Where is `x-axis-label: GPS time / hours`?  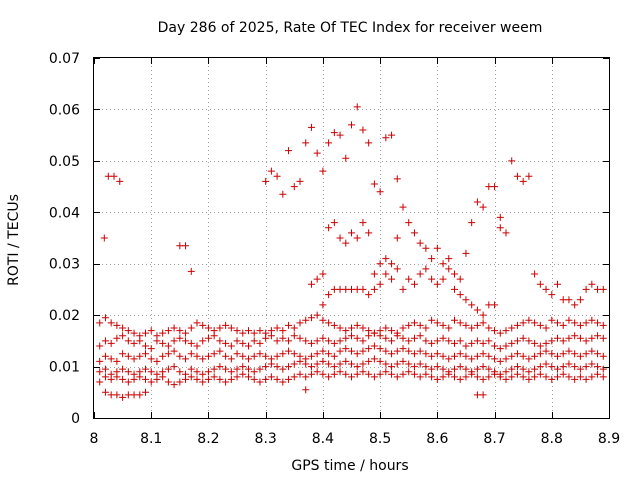 x-axis-label: GPS time / hours is located at coordinates (349, 466).